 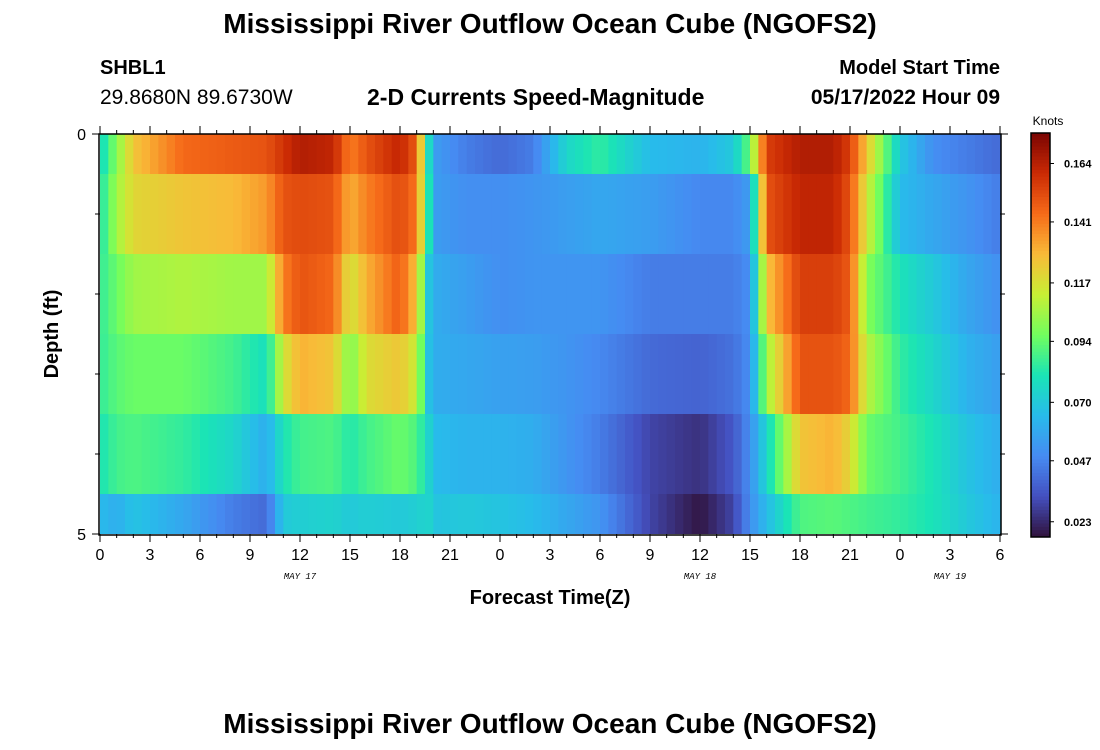 What do you see at coordinates (1078, 403) in the screenshot?
I see `colorbar-tick-label: 0.070` at bounding box center [1078, 403].